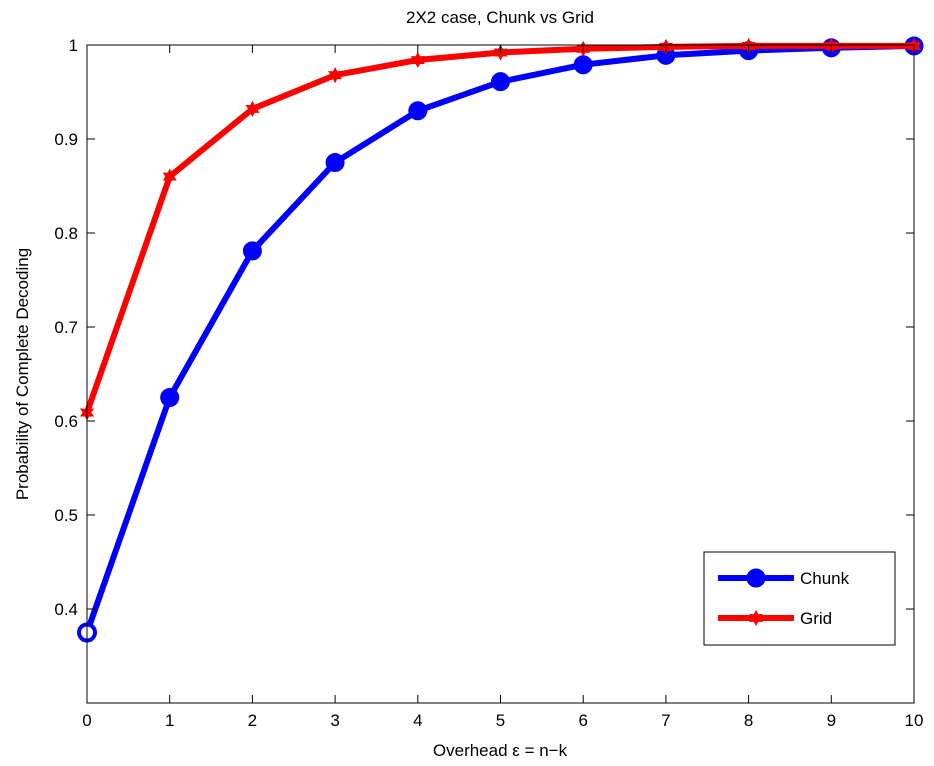 The width and height of the screenshot is (934, 766). Describe the element at coordinates (500, 720) in the screenshot. I see `x-tick-label: 5` at that location.